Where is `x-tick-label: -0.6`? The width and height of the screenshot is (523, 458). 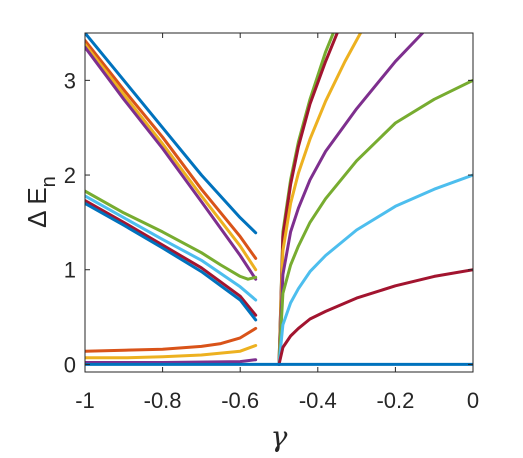
x-tick-label: -0.6 is located at coordinates (240, 400).